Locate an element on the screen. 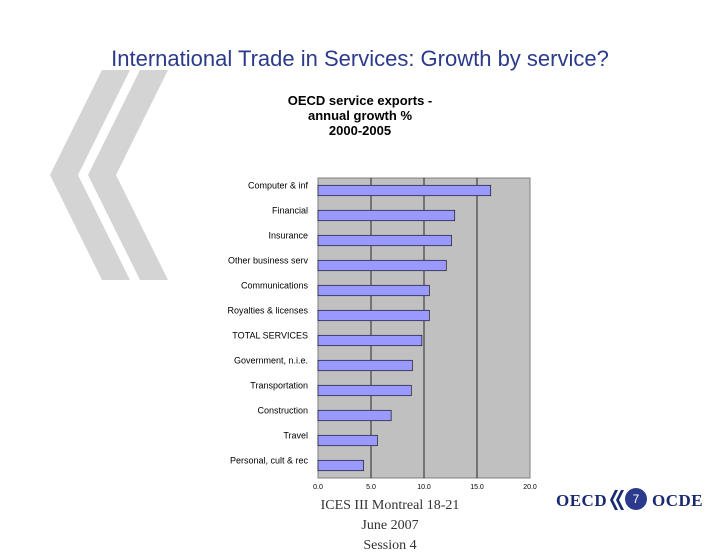 Image resolution: width=720 pixels, height=556 pixels. page-number-badge: 7 is located at coordinates (636, 499).